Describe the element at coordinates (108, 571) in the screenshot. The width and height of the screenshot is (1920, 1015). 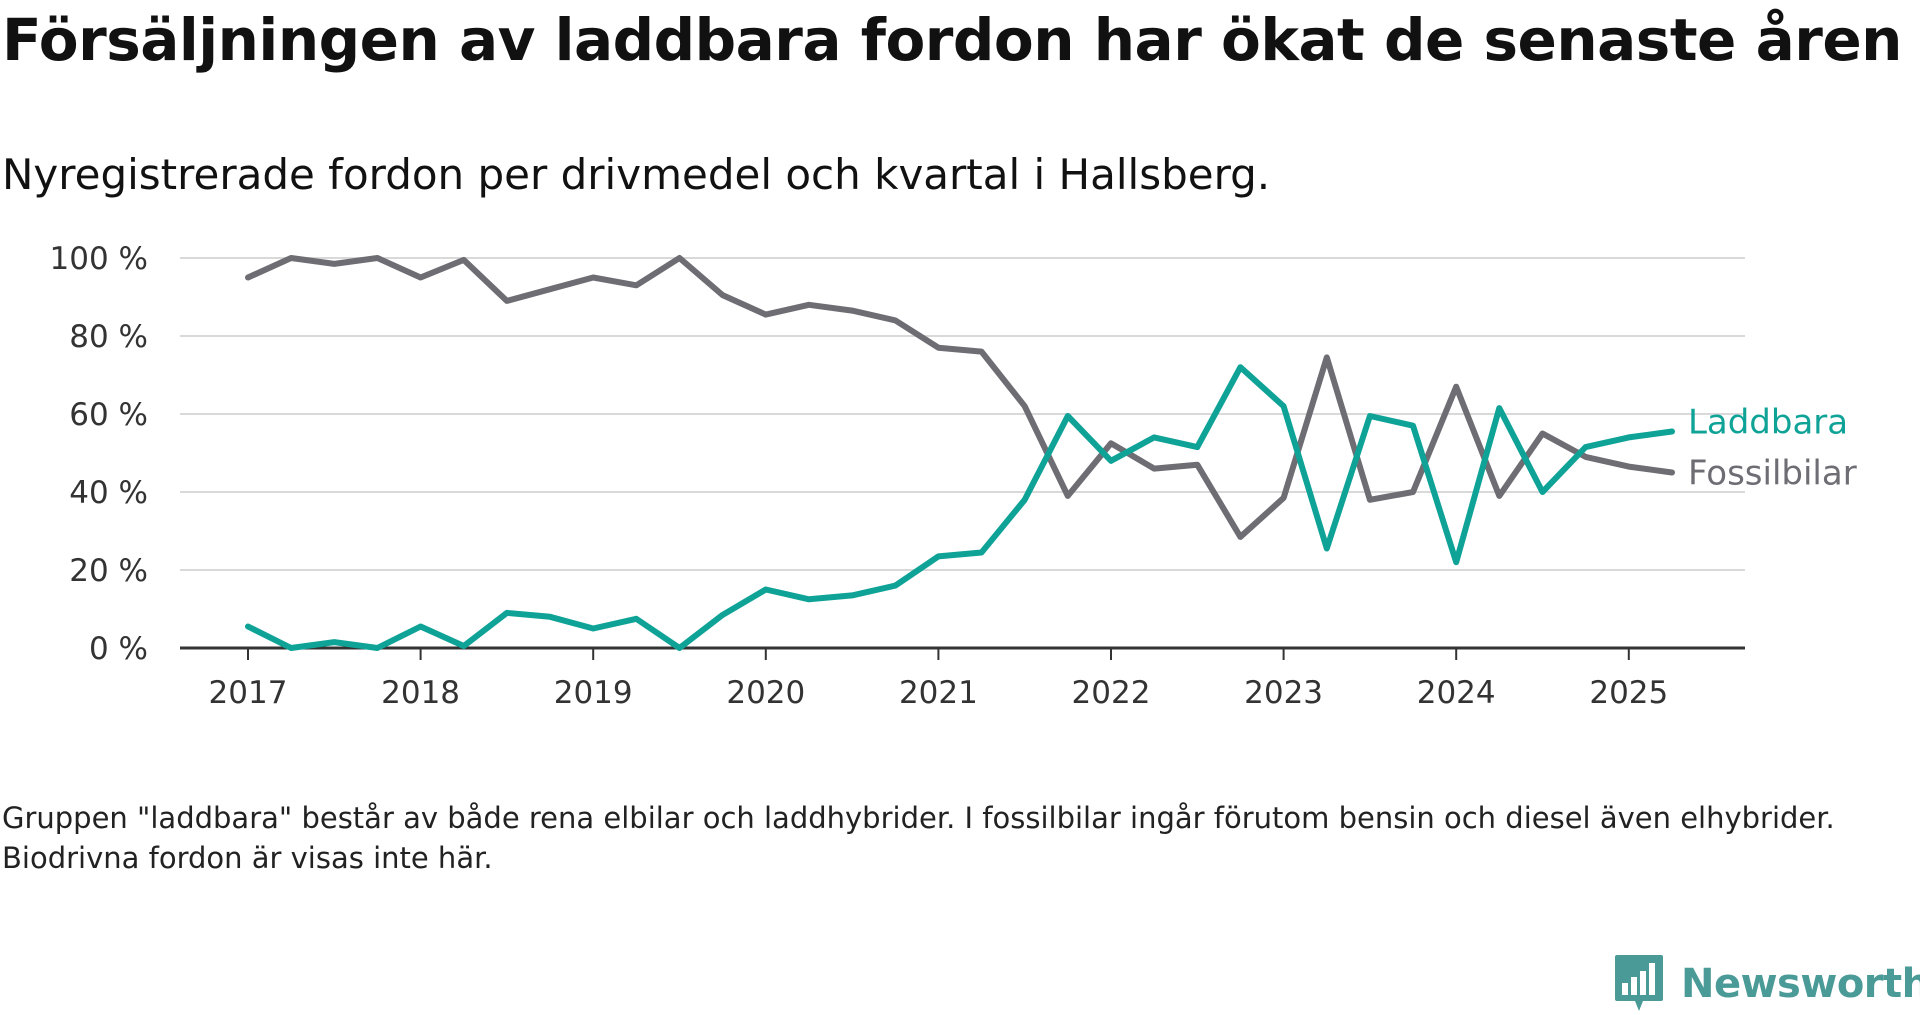
I see `y-tick-label: 20 %` at that location.